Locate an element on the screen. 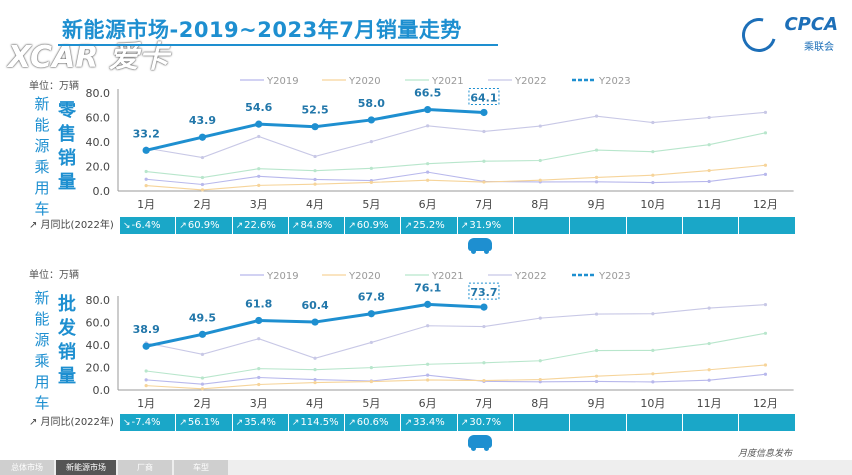 This screenshot has height=475, width=852. side-char: 批 is located at coordinates (67, 304).